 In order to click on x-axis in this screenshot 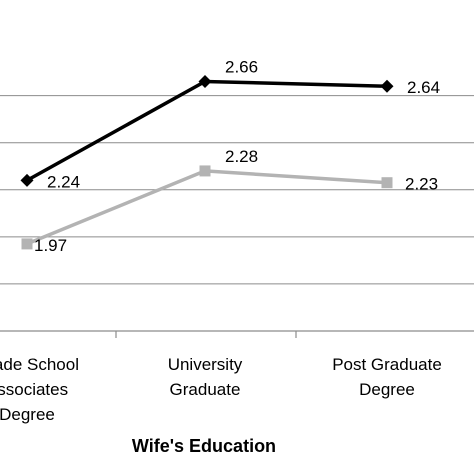, I will do `click(237, 334)`.